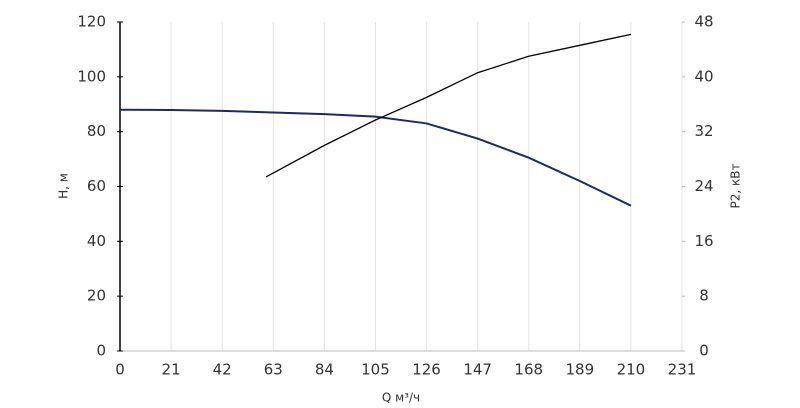 Image resolution: width=800 pixels, height=408 pixels. What do you see at coordinates (631, 370) in the screenshot?
I see `x-tick-label: 210` at bounding box center [631, 370].